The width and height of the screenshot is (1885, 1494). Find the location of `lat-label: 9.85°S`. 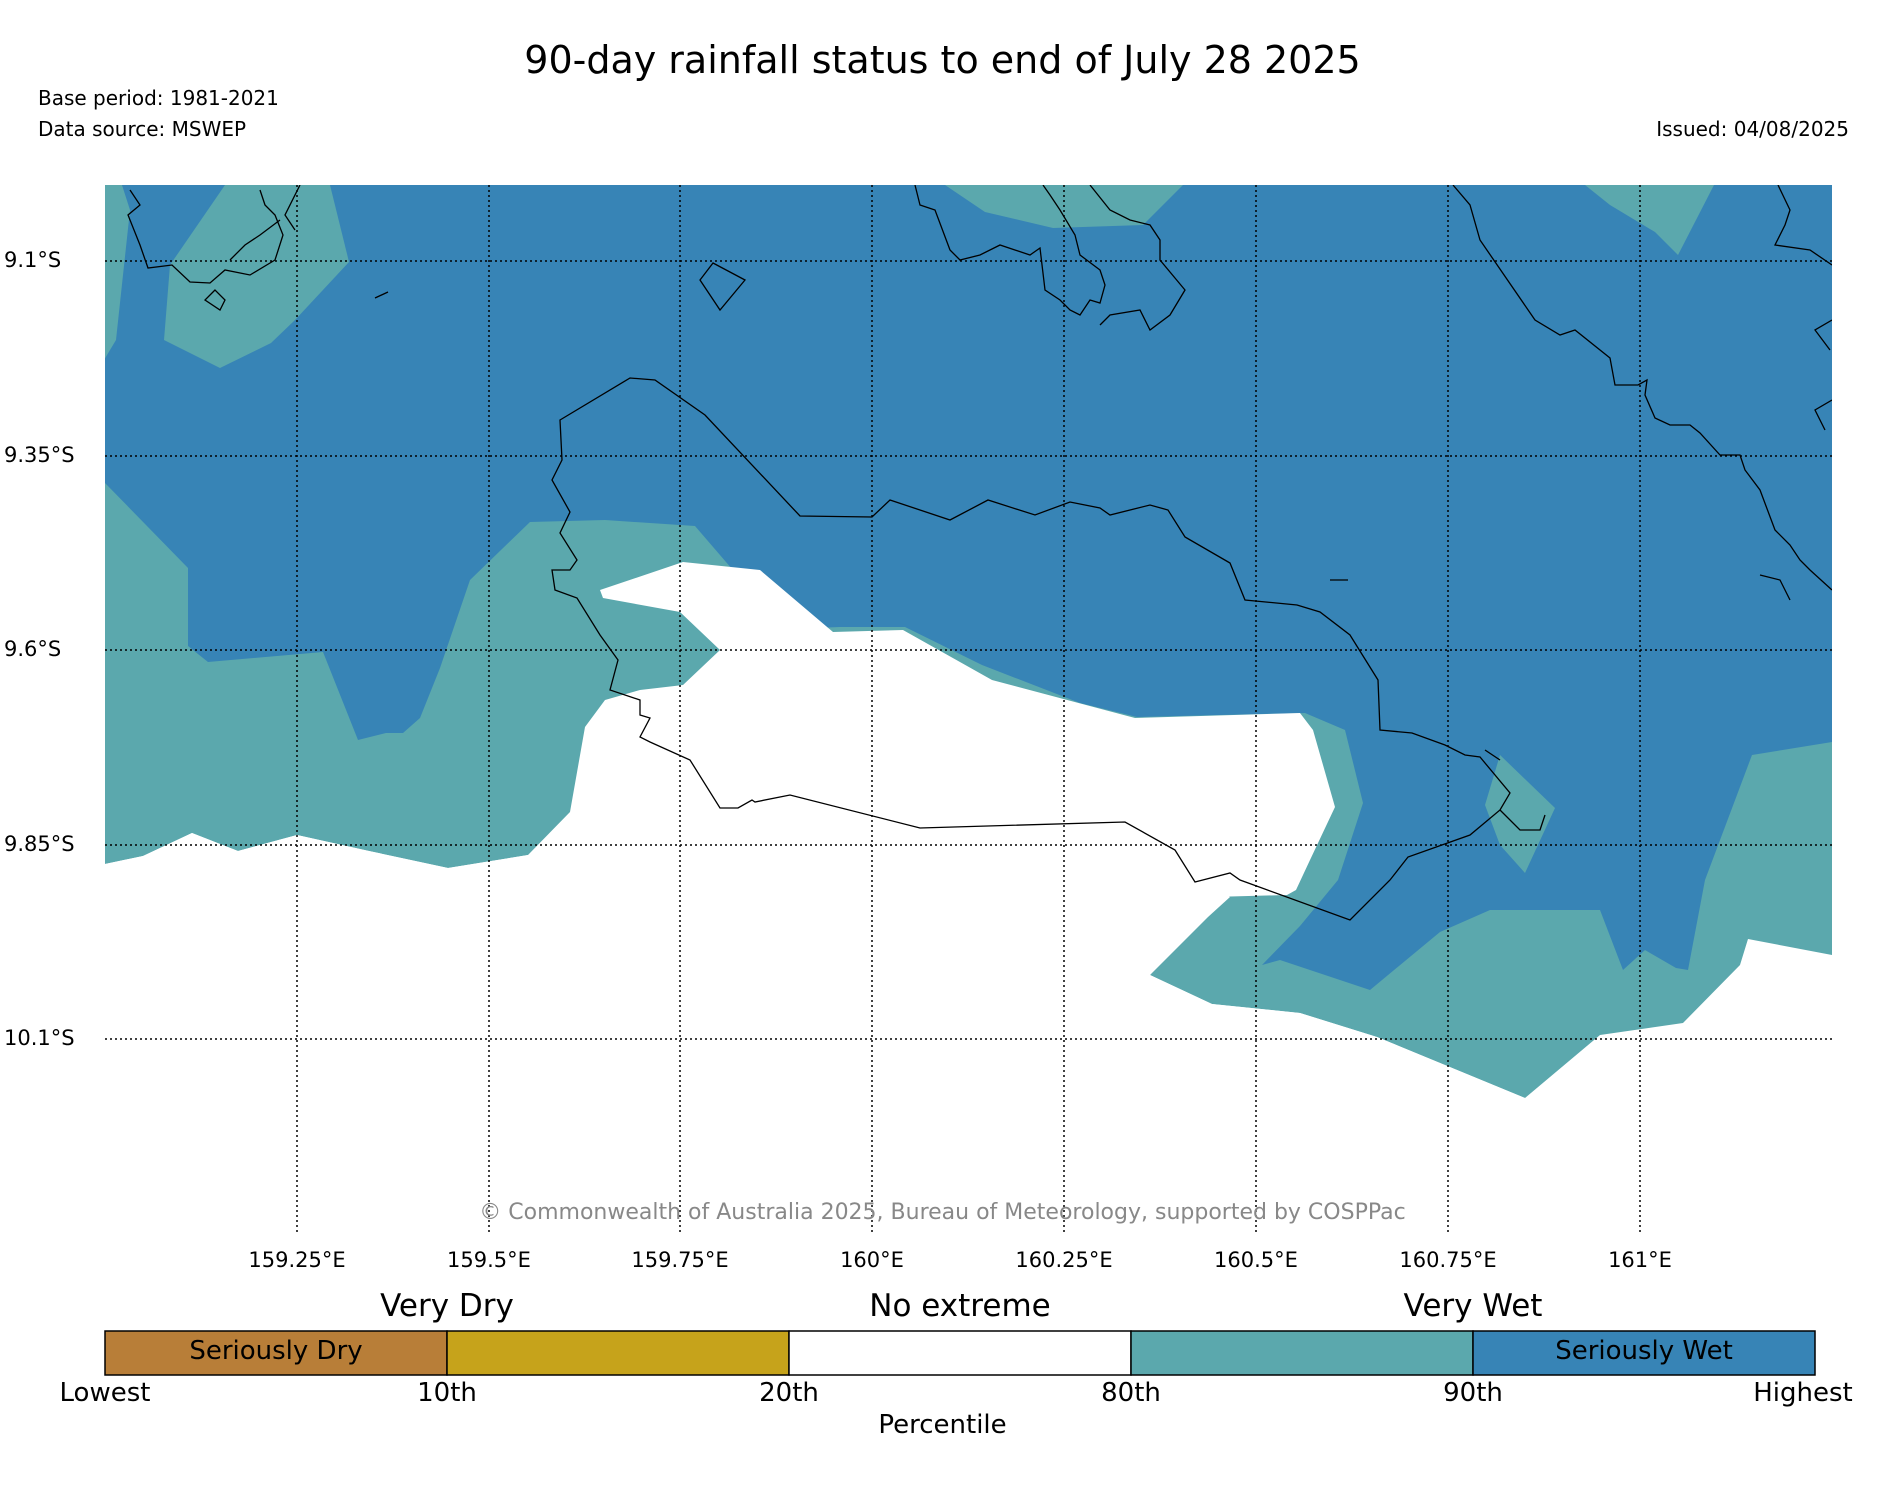

lat-label: 9.85°S is located at coordinates (39, 844).